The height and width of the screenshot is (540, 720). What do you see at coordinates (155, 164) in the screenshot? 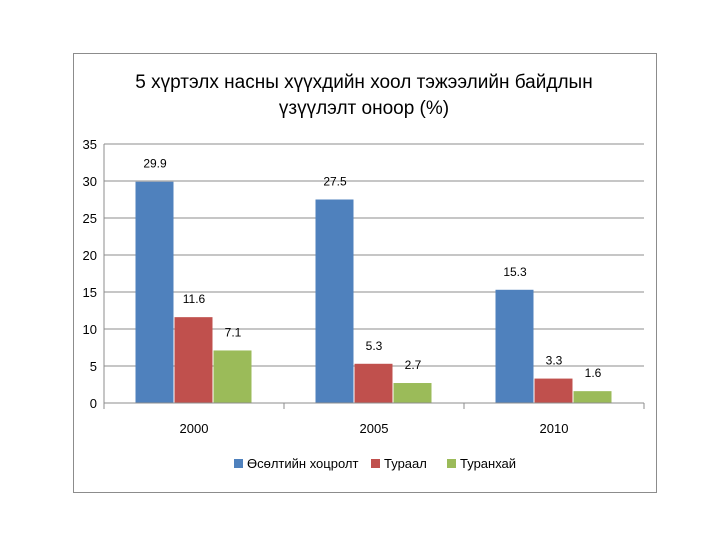
I see `data-label: 29.9` at bounding box center [155, 164].